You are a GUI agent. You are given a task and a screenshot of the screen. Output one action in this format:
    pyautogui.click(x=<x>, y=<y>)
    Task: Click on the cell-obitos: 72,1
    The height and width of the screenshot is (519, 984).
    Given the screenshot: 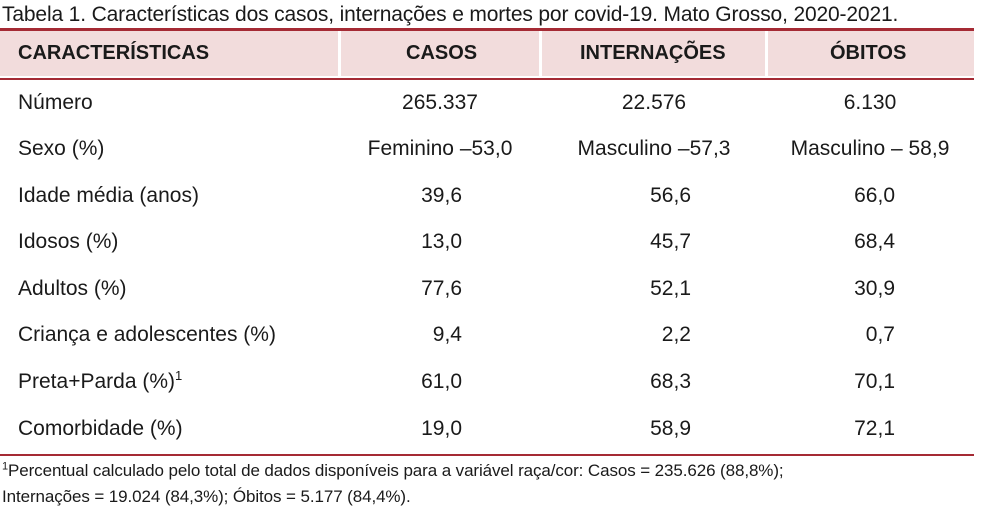 What is the action you would take?
    pyautogui.click(x=874, y=428)
    